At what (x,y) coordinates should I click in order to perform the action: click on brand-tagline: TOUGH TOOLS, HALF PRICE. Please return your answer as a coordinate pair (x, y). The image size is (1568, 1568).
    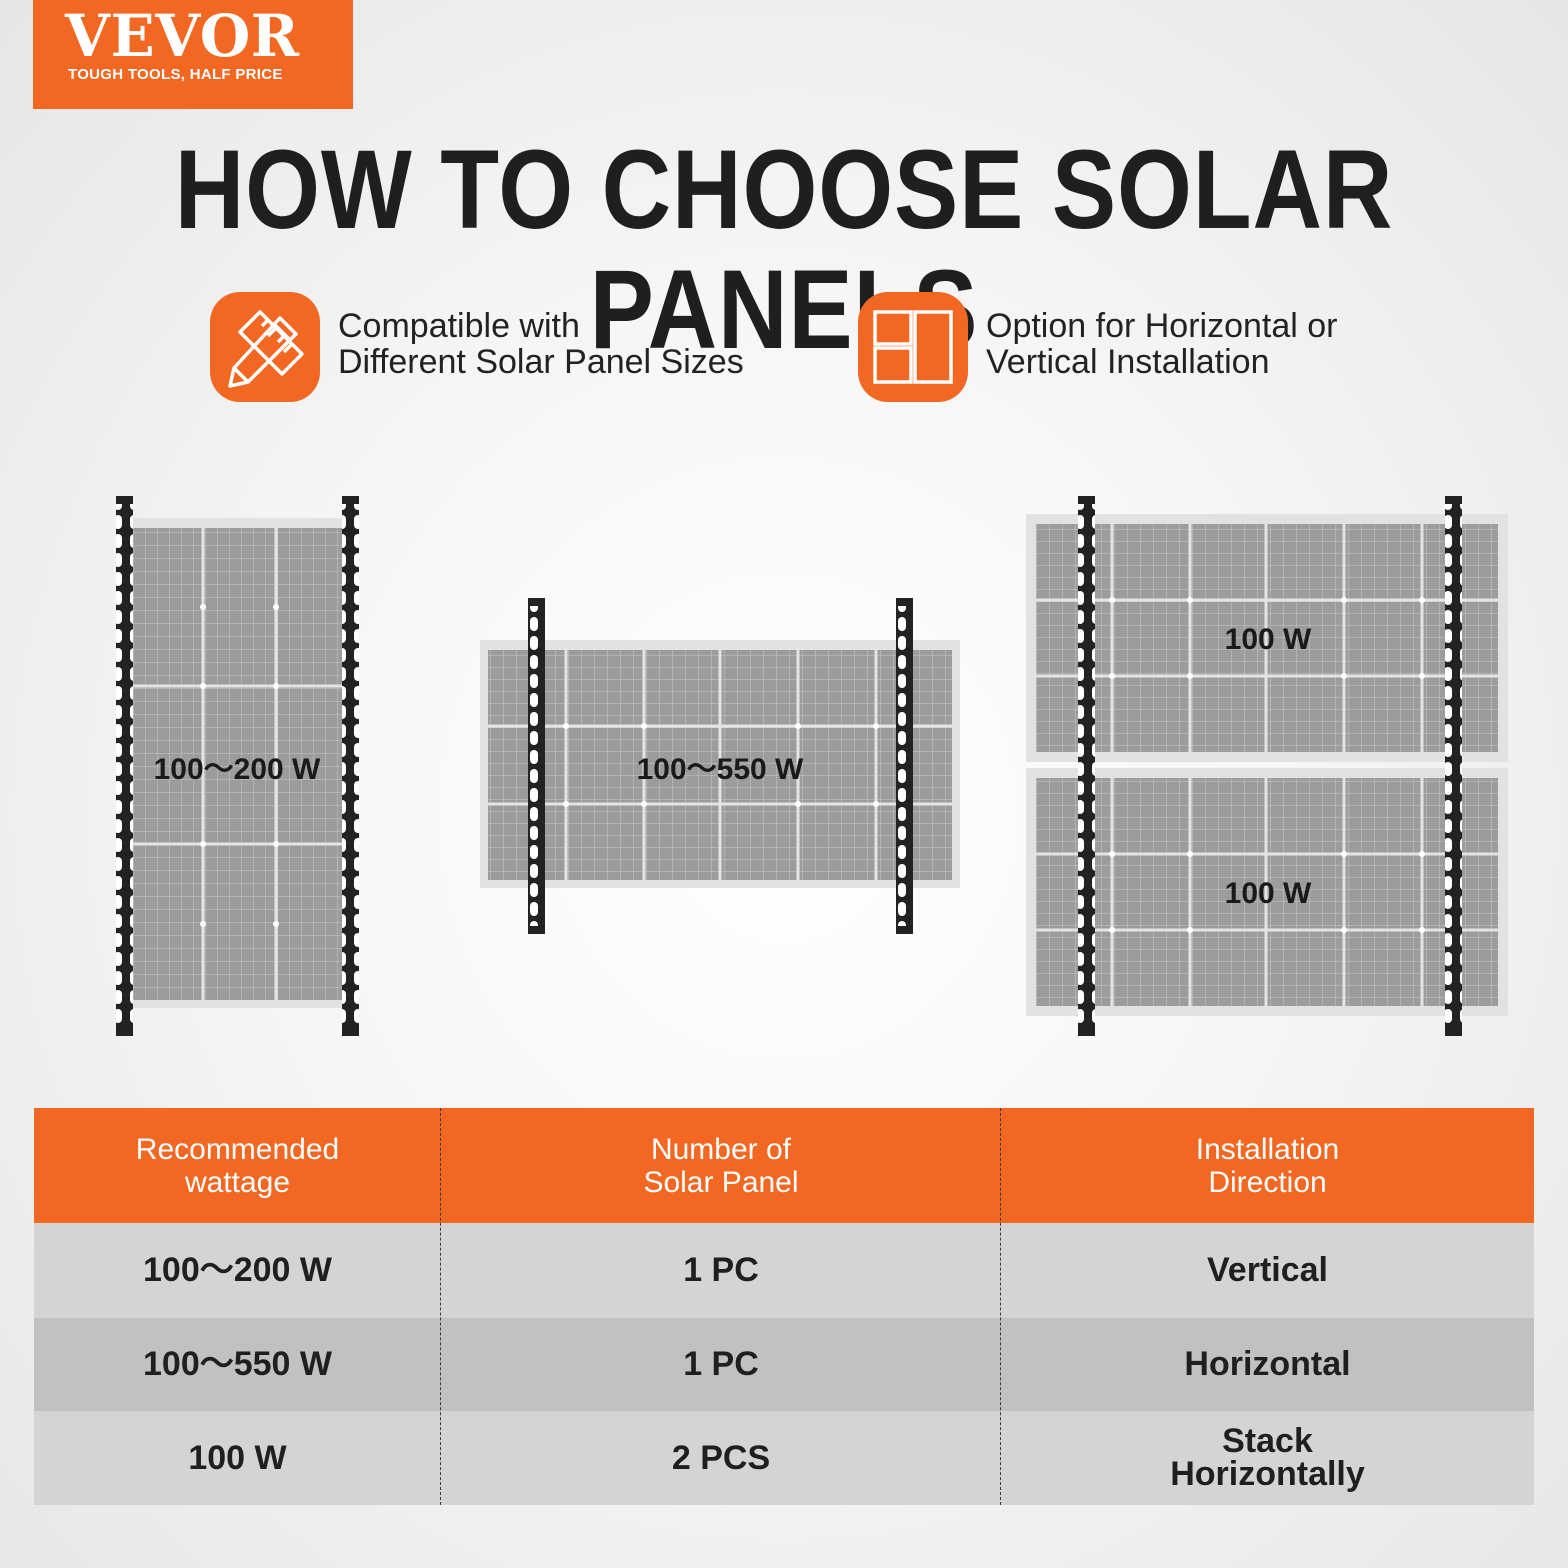
    Looking at the image, I should click on (175, 74).